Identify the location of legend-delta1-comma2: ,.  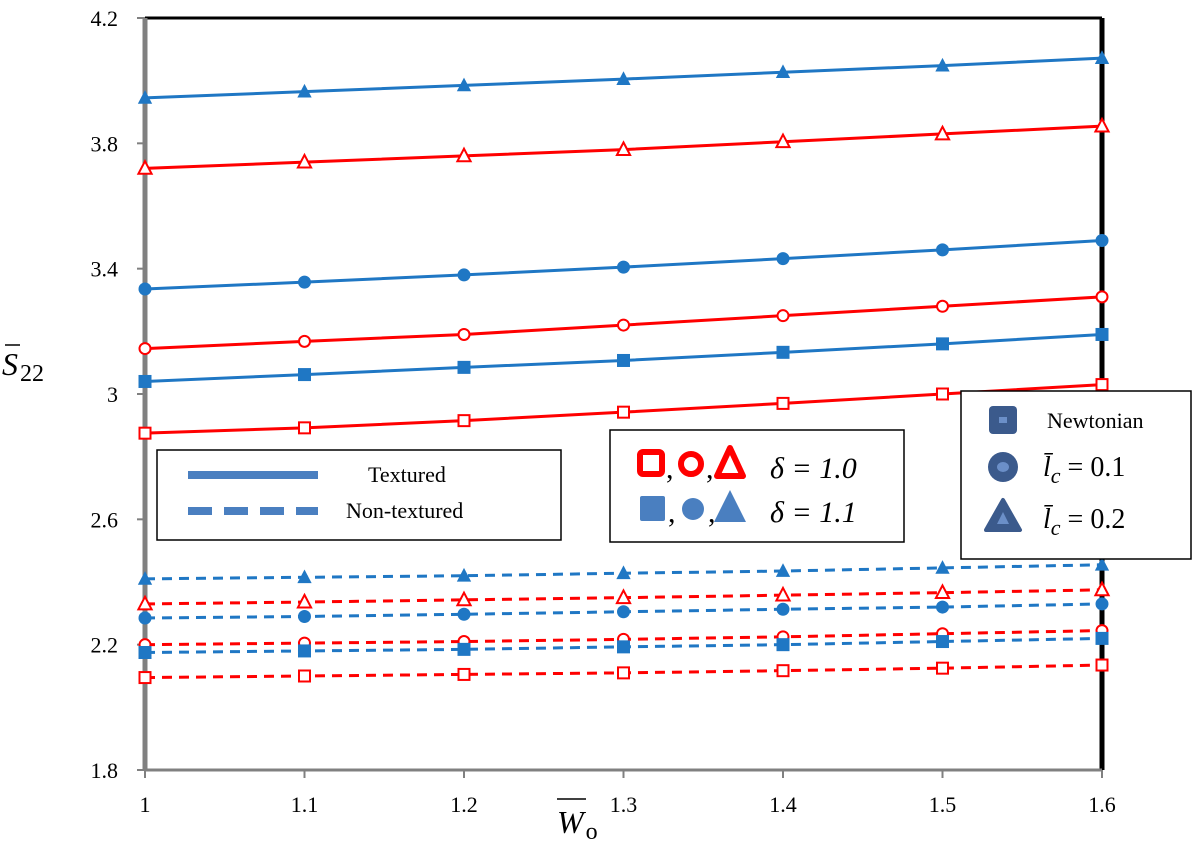
(710, 468).